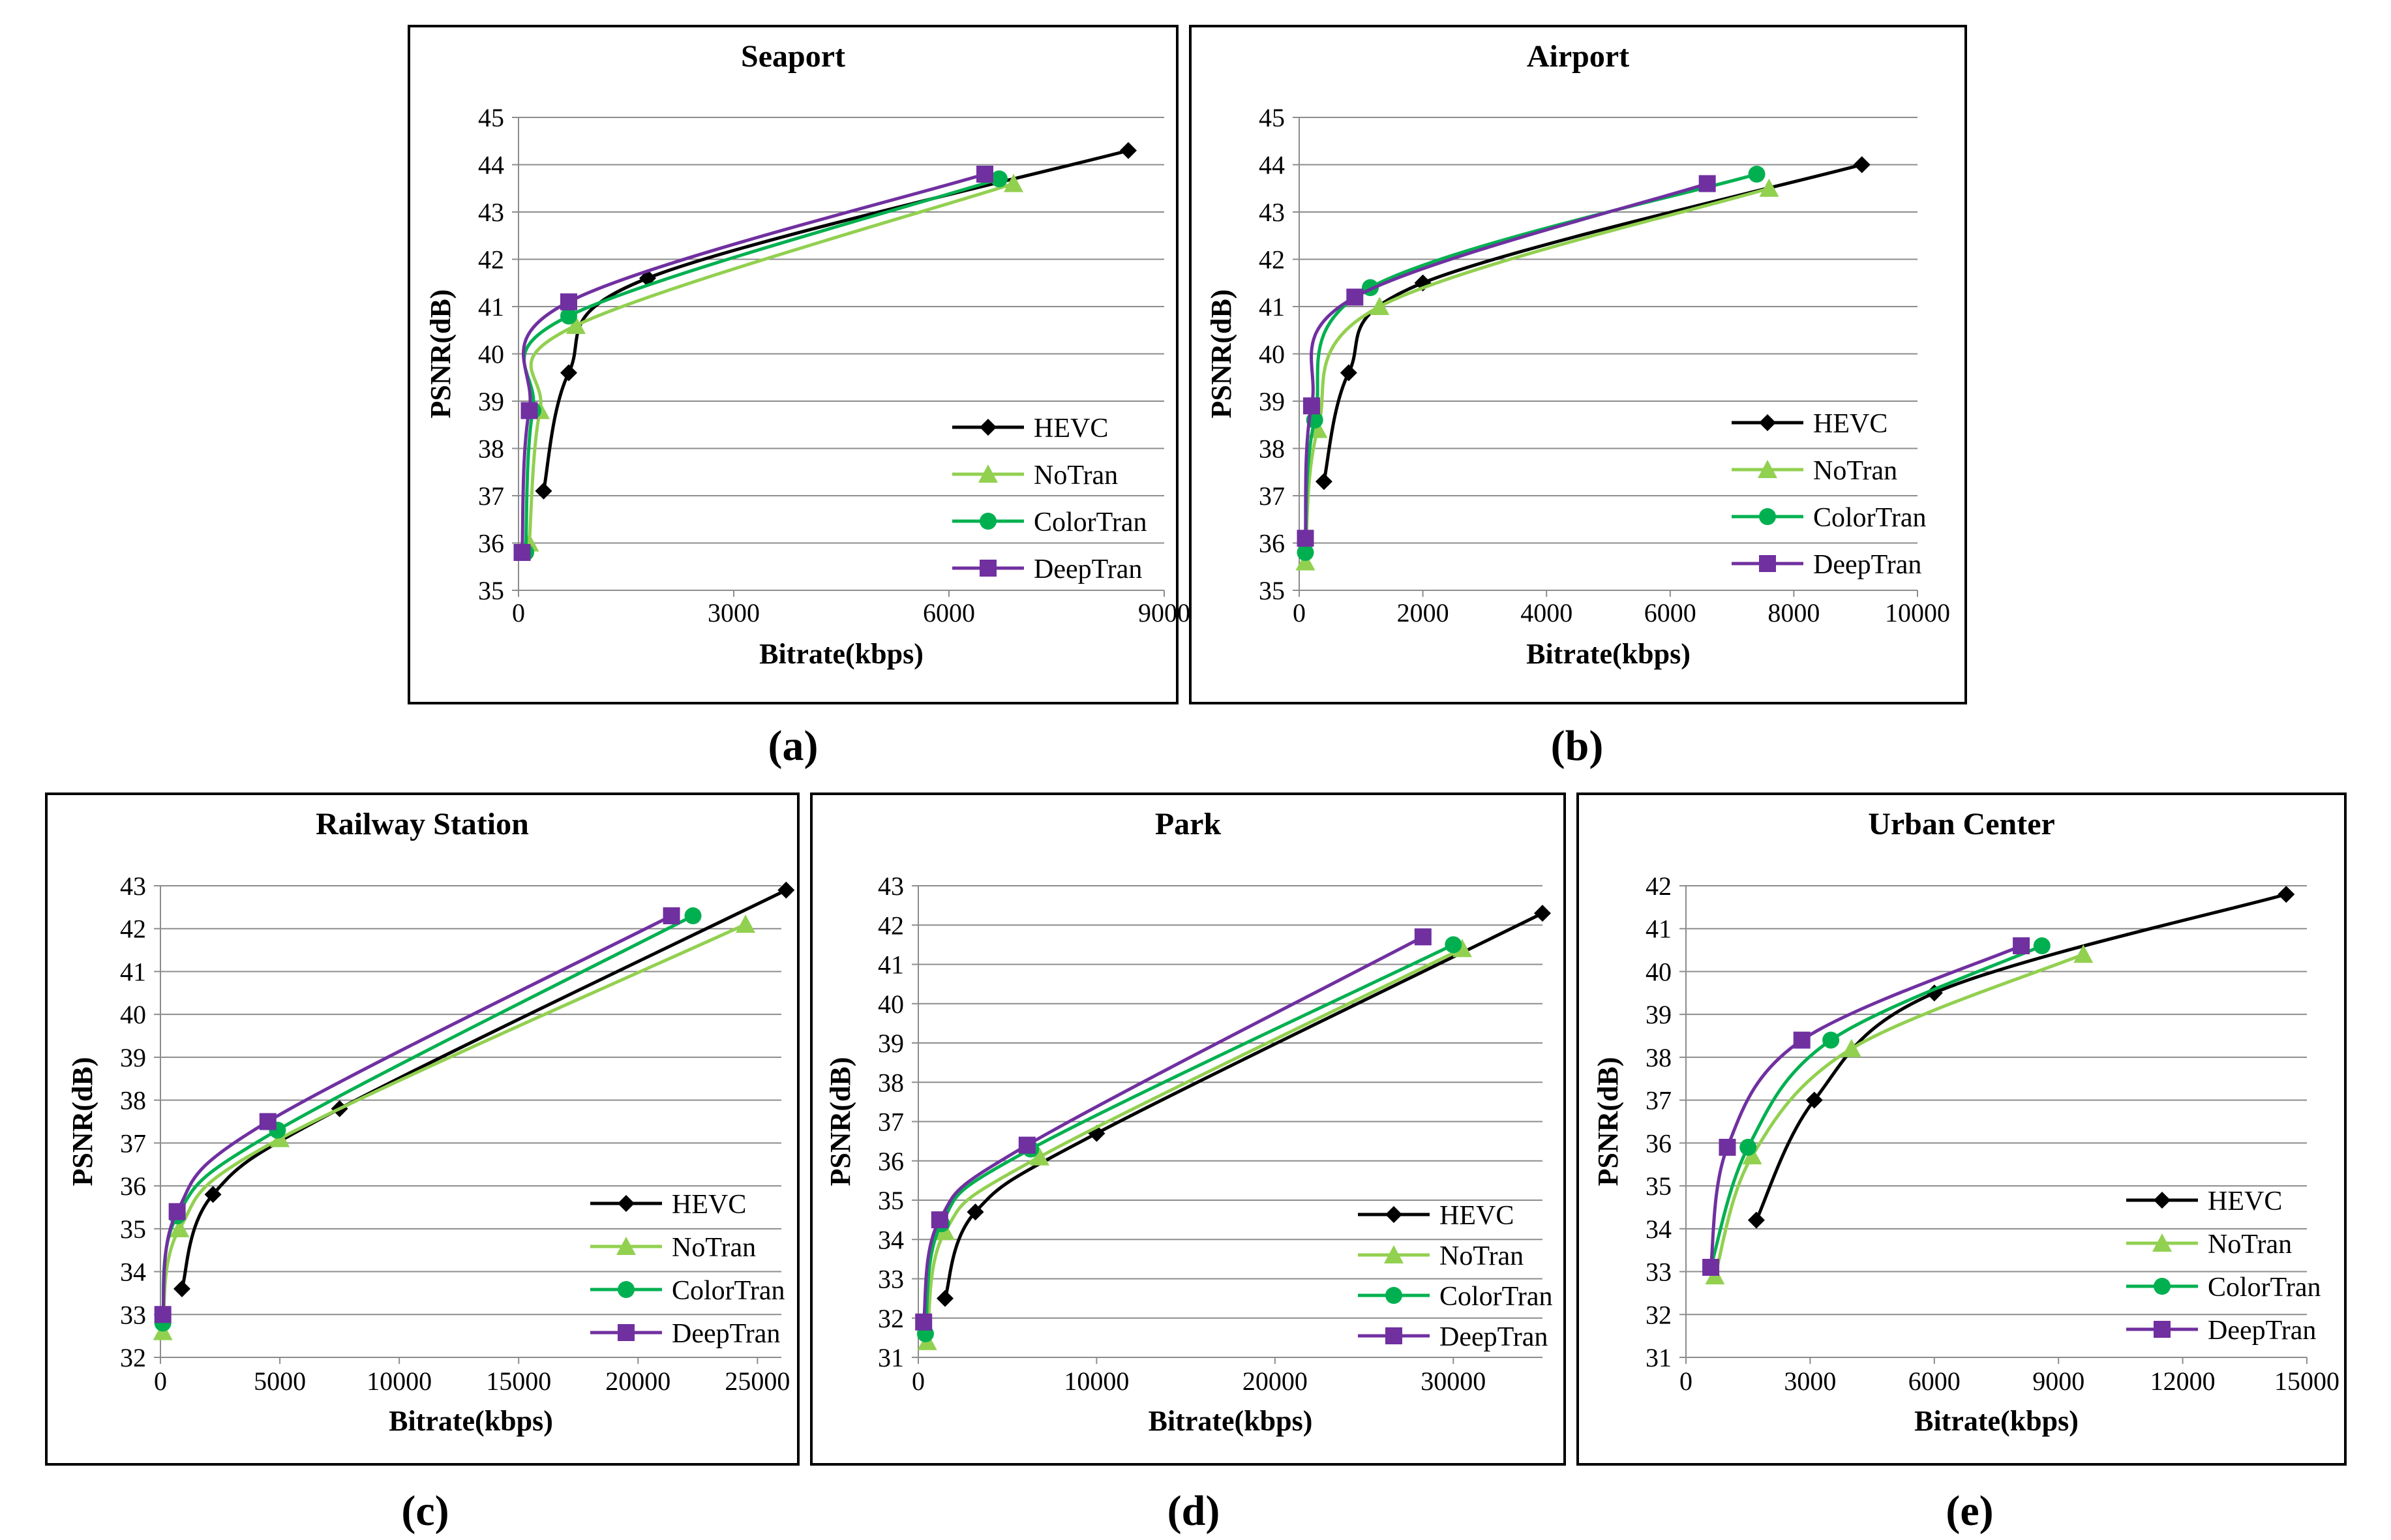  What do you see at coordinates (1164, 612) in the screenshot?
I see `x-tick-label: 9000` at bounding box center [1164, 612].